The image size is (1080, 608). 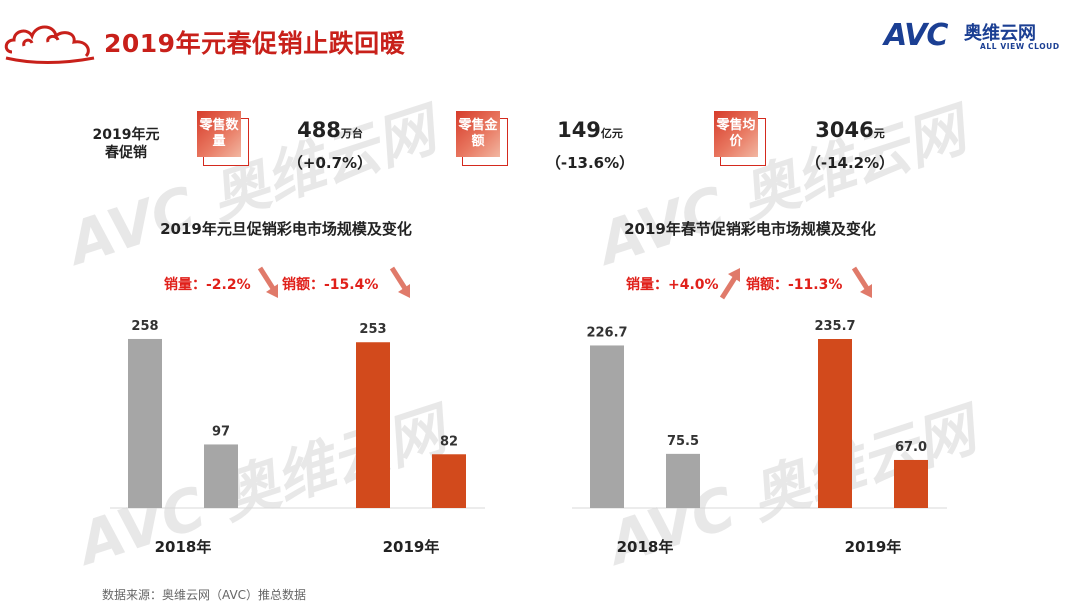 I want to click on kpi-quantity-value: 488万台, so click(x=330, y=130).